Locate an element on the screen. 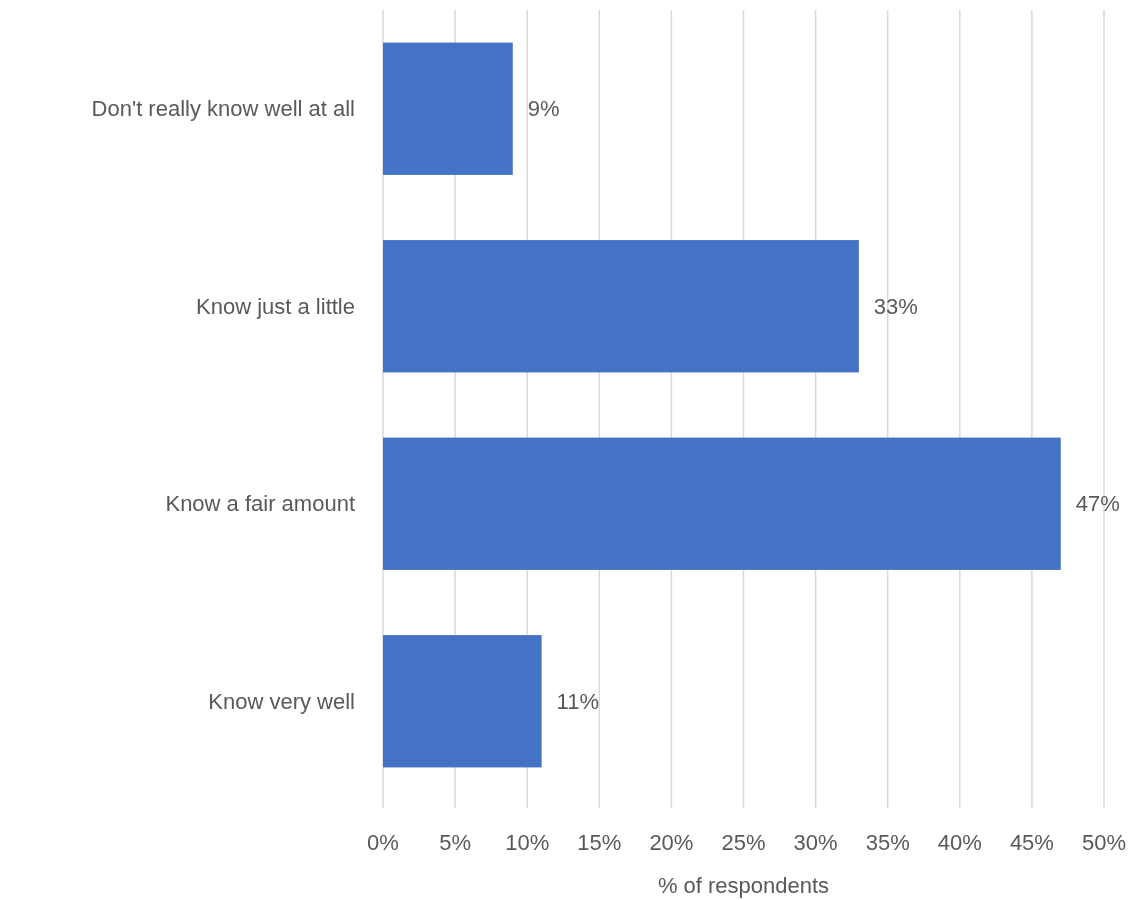 The height and width of the screenshot is (900, 1148). data-label: 33% is located at coordinates (895, 306).